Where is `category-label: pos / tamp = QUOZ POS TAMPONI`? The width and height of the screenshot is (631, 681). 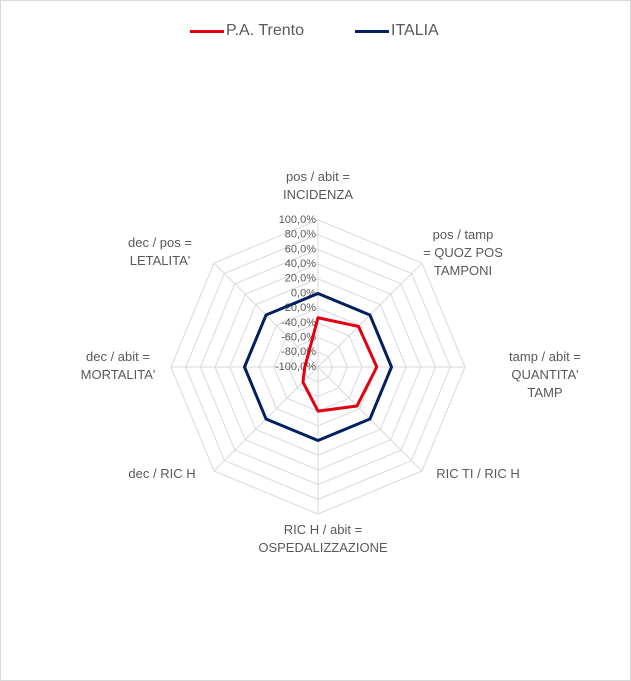
category-label: pos / tamp = QUOZ POS TAMPONI is located at coordinates (463, 252).